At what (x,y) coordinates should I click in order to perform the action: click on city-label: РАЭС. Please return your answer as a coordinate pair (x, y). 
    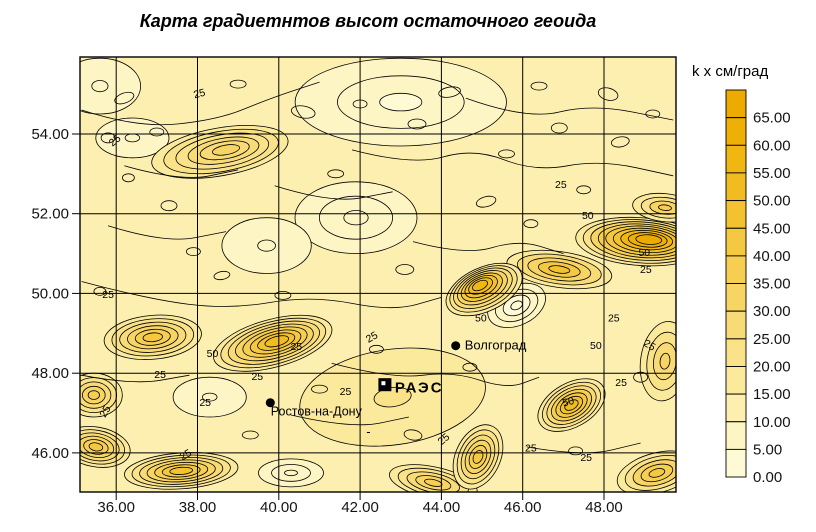
    Looking at the image, I should click on (419, 388).